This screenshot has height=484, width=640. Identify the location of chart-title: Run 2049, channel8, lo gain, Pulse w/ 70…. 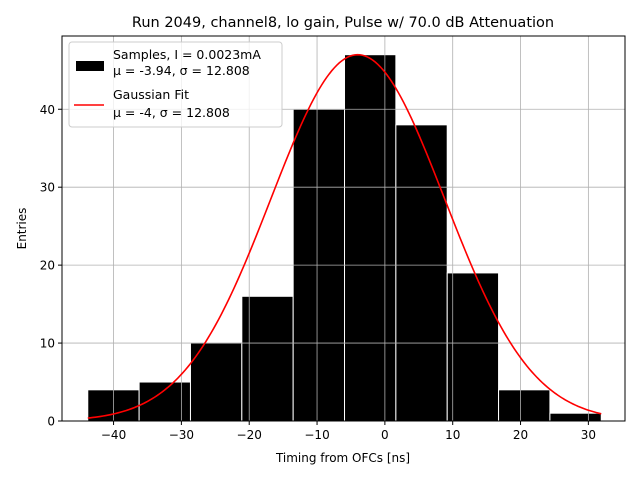
(343, 23).